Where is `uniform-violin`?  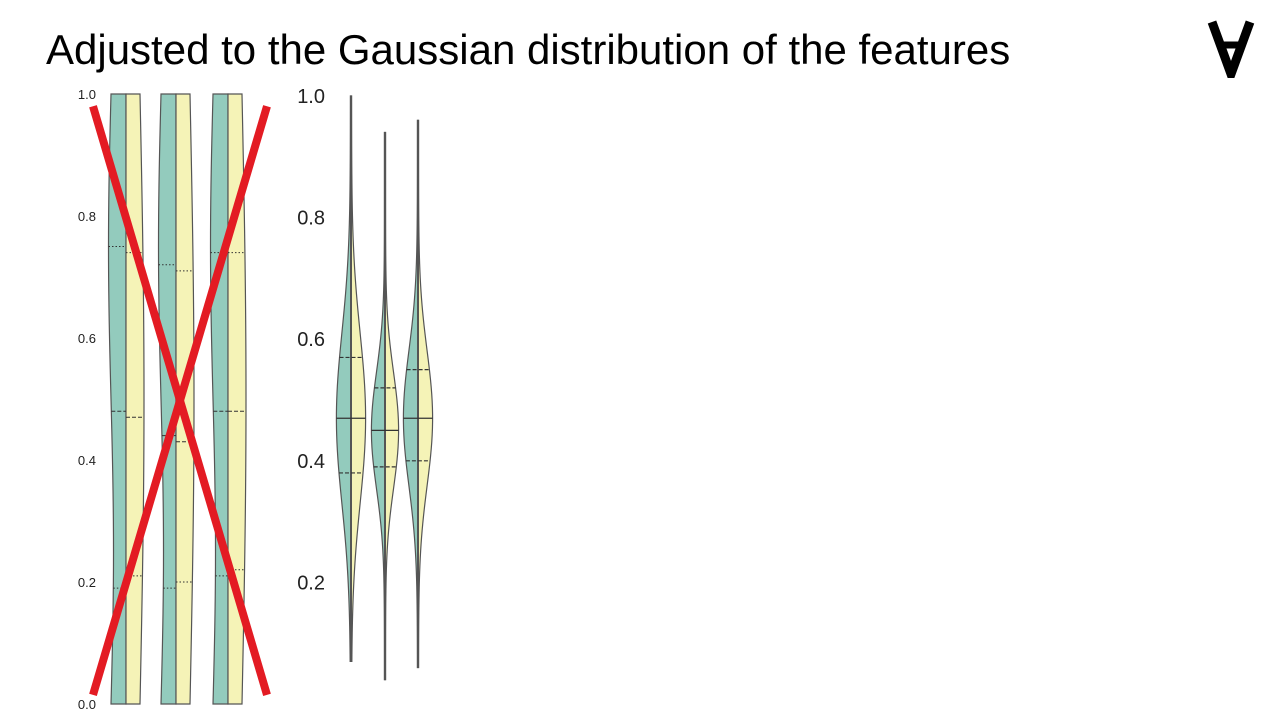 uniform-violin is located at coordinates (176, 399).